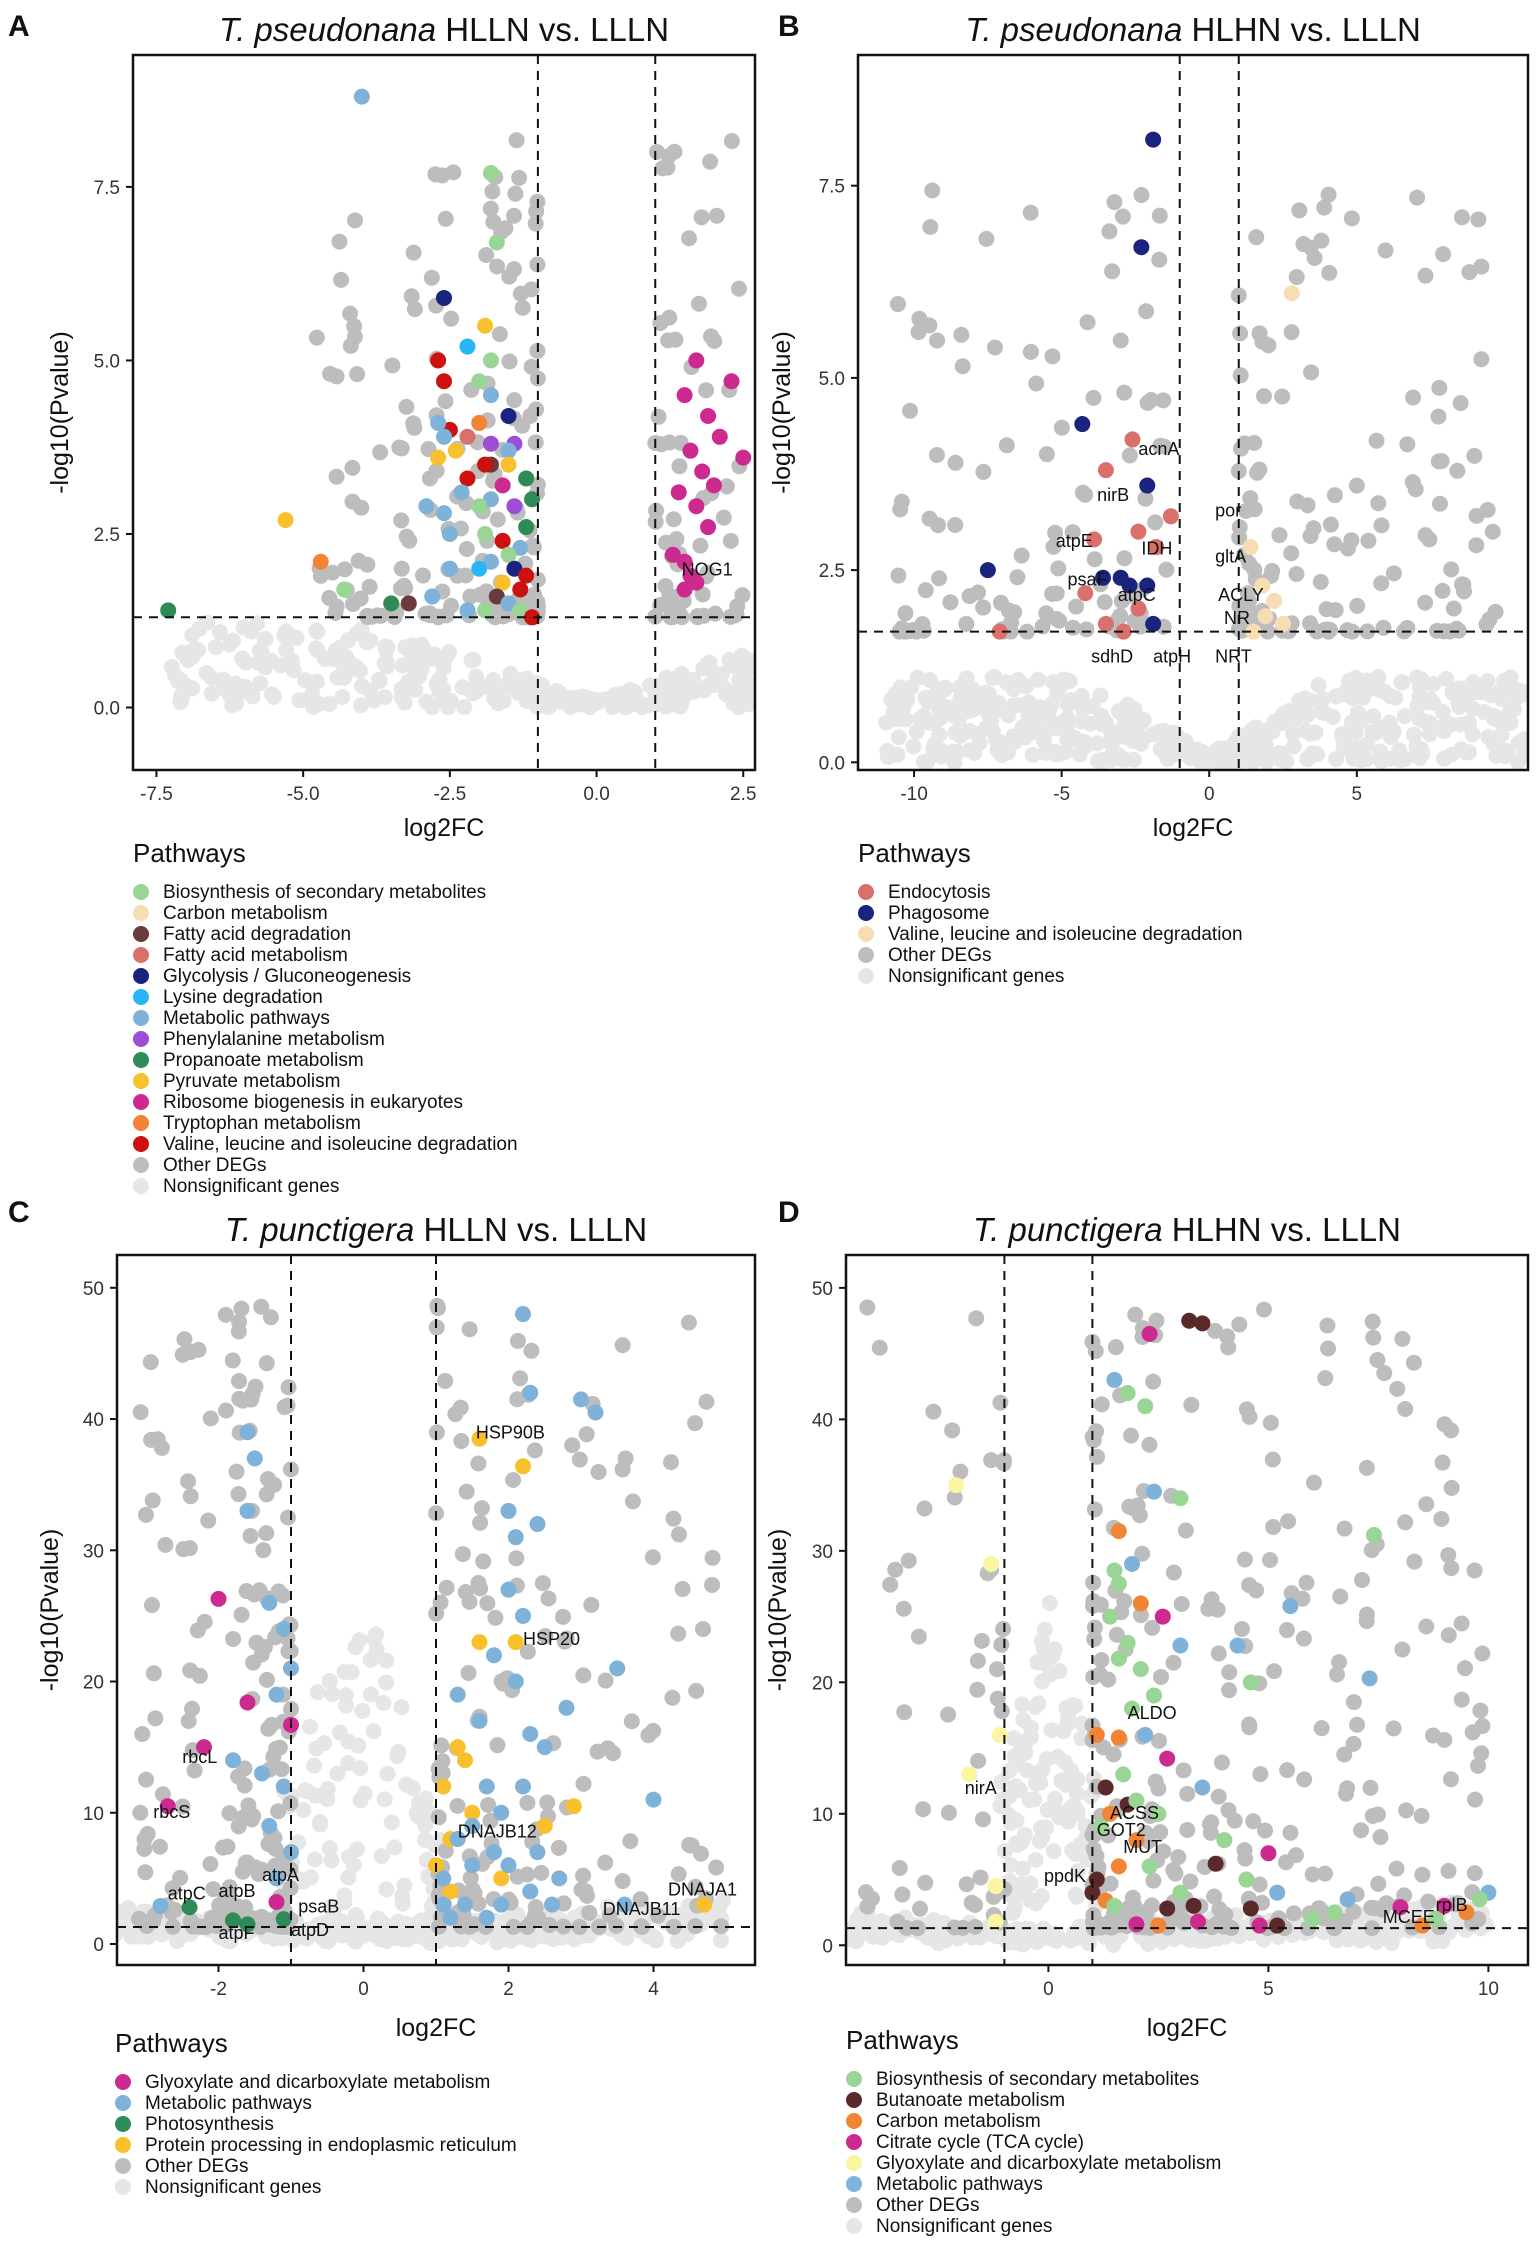  Describe the element at coordinates (1088, 579) in the screenshot. I see `gene-label: psaF` at that location.